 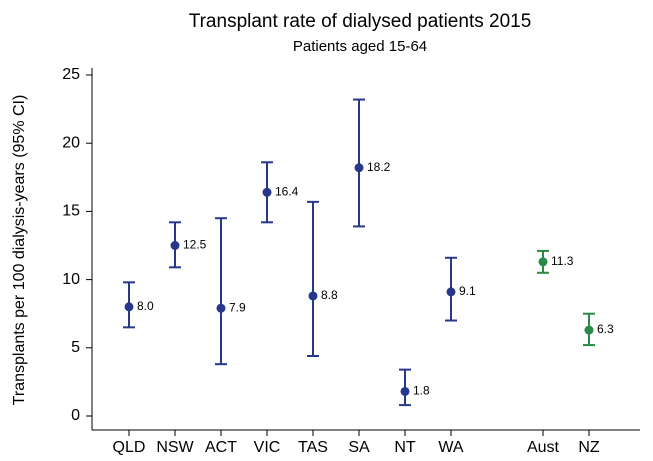 What do you see at coordinates (405, 447) in the screenshot?
I see `x-tick-label: NT` at bounding box center [405, 447].